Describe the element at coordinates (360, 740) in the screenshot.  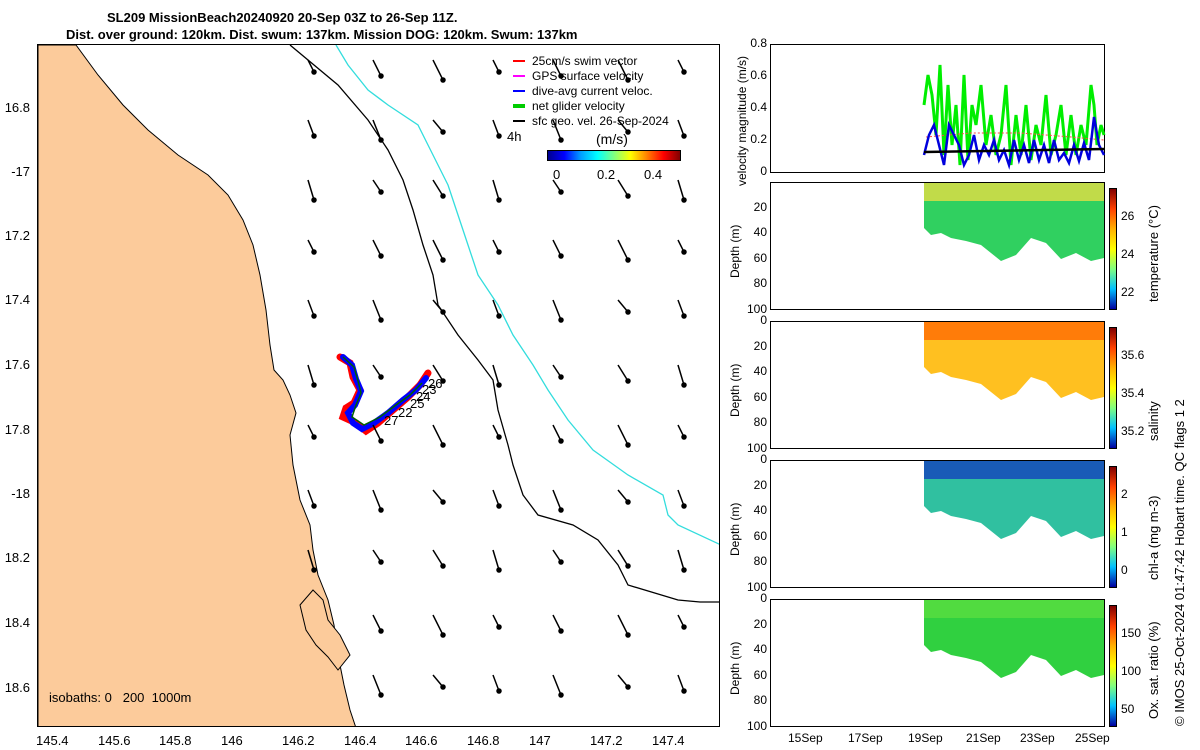
I see `lon-tick-5: 146.4` at that location.